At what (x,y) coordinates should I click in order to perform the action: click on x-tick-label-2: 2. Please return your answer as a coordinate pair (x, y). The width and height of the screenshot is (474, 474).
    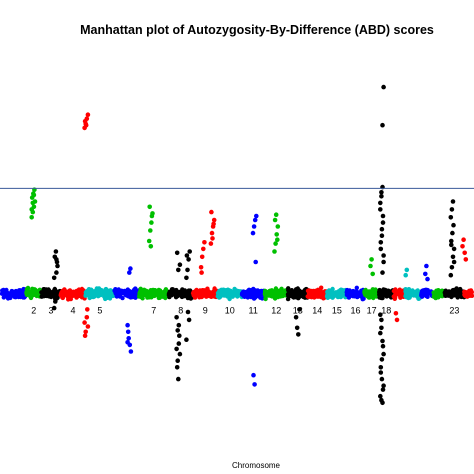
    Looking at the image, I should click on (33, 311).